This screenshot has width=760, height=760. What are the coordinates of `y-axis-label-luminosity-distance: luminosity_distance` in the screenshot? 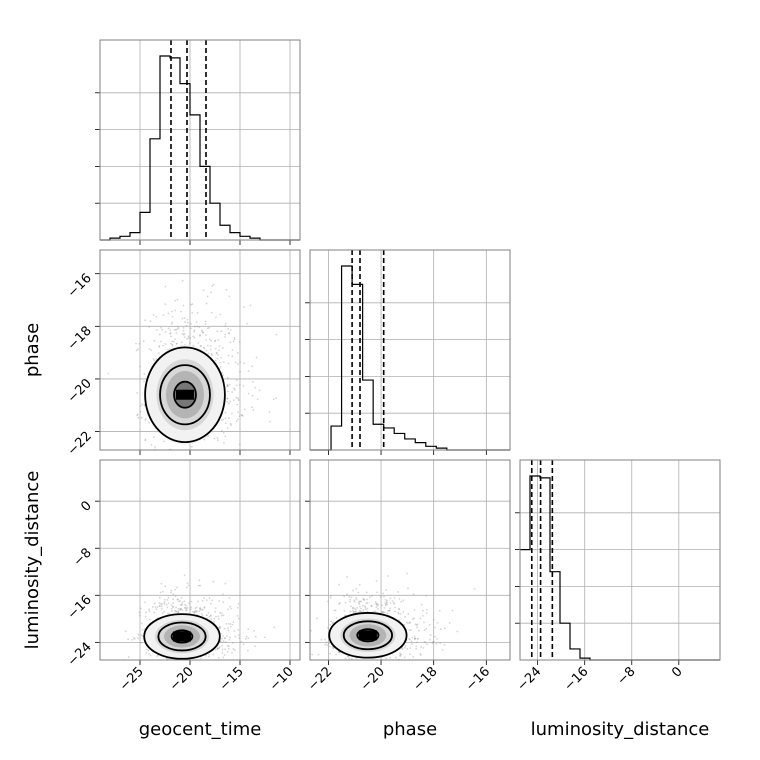 It's located at (32, 560).